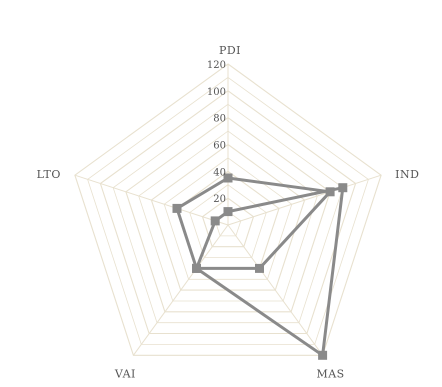 This screenshot has height=387, width=442. Describe the element at coordinates (230, 50) in the screenshot. I see `axis-label-pdi: PDI` at that location.